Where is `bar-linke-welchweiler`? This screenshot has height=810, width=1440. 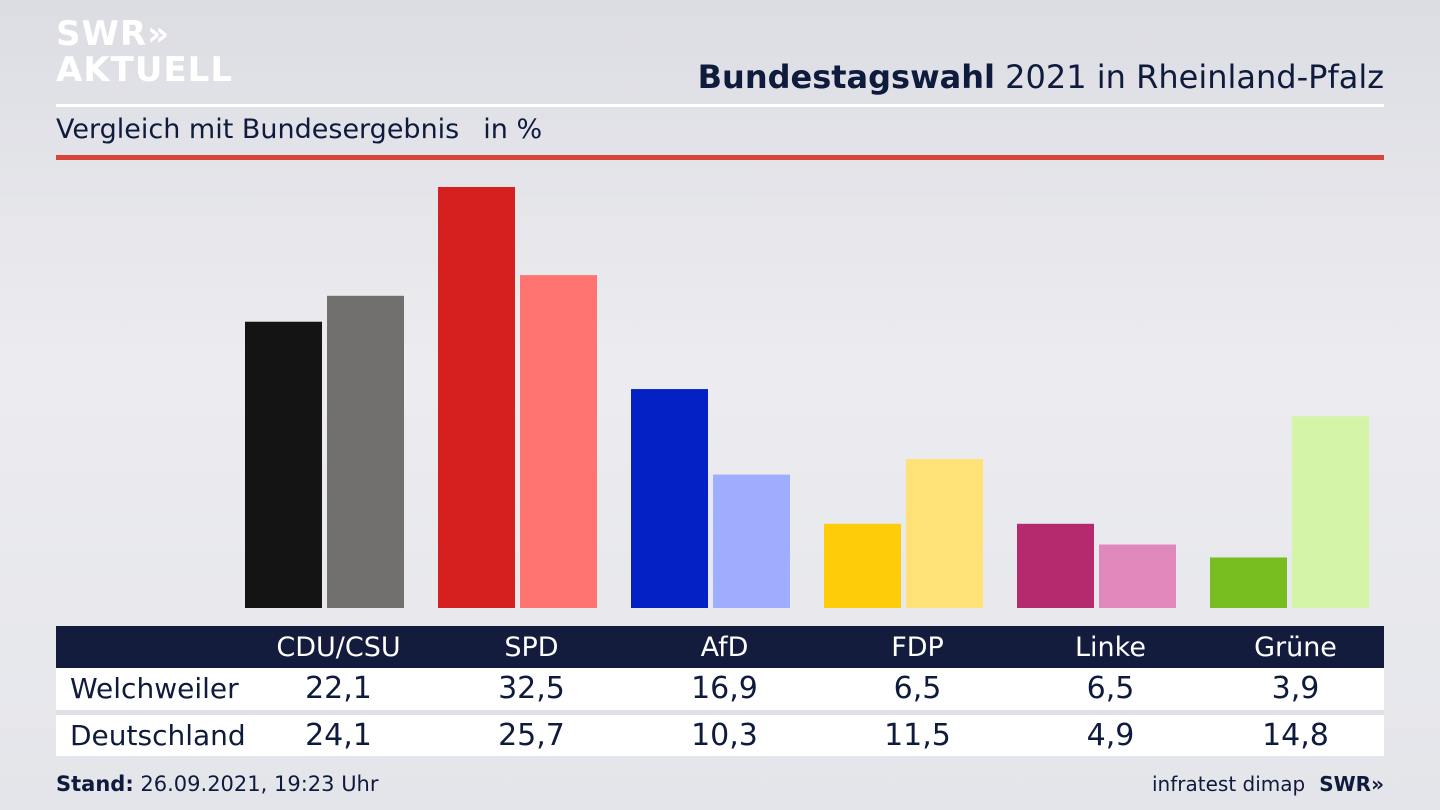 bar-linke-welchweiler is located at coordinates (1055, 565).